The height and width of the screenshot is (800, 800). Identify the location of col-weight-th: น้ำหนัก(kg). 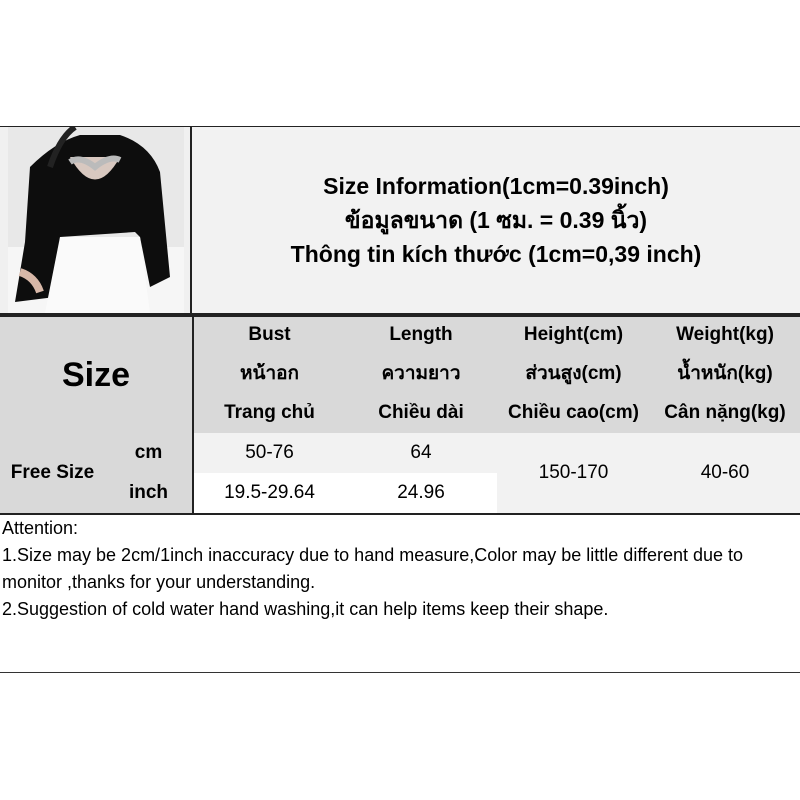
(725, 374).